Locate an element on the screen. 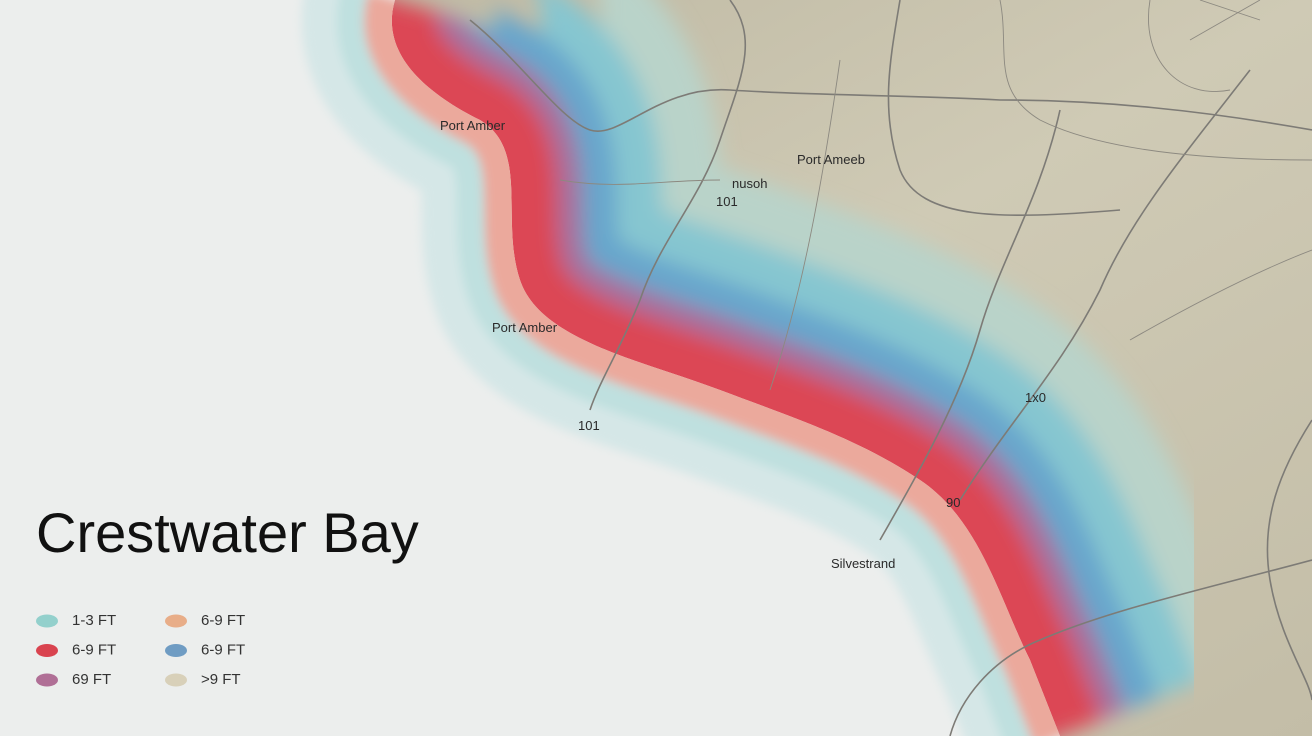 The height and width of the screenshot is (736, 1312). place-label: Port Ameeb is located at coordinates (831, 159).